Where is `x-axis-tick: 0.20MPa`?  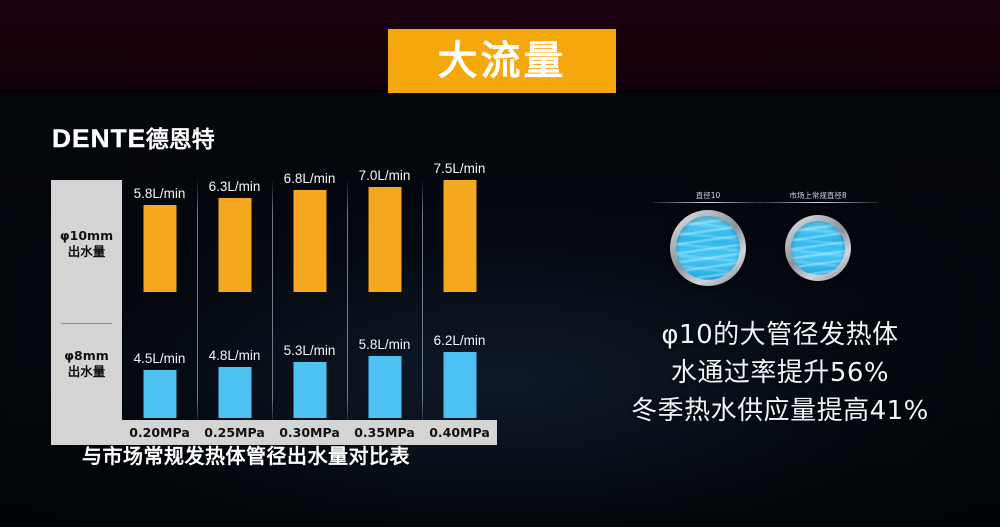 x-axis-tick: 0.20MPa is located at coordinates (159, 432).